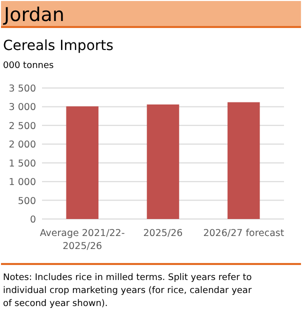 The width and height of the screenshot is (302, 331). I want to click on y-tick-label: 3 500, so click(22, 89).